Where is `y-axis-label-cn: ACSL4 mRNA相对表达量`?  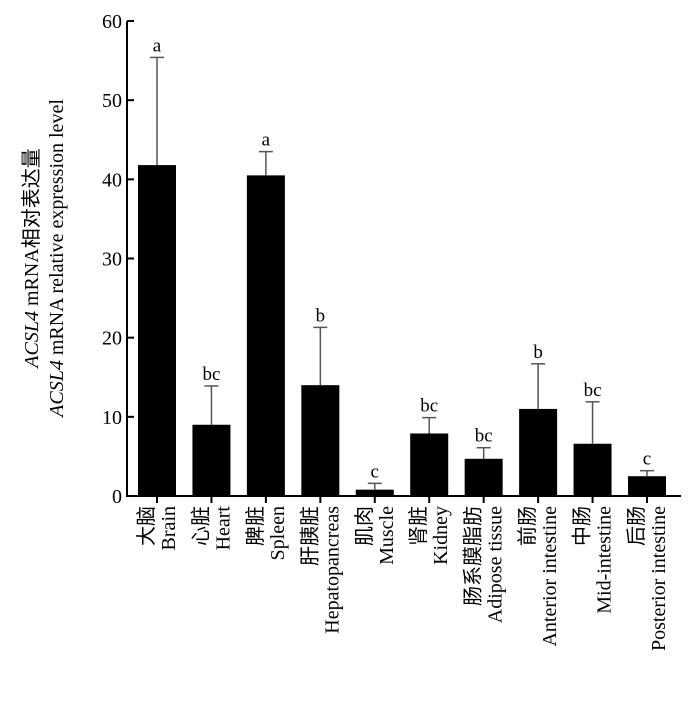 y-axis-label-cn: ACSL4 mRNA相对表达量 is located at coordinates (31, 258).